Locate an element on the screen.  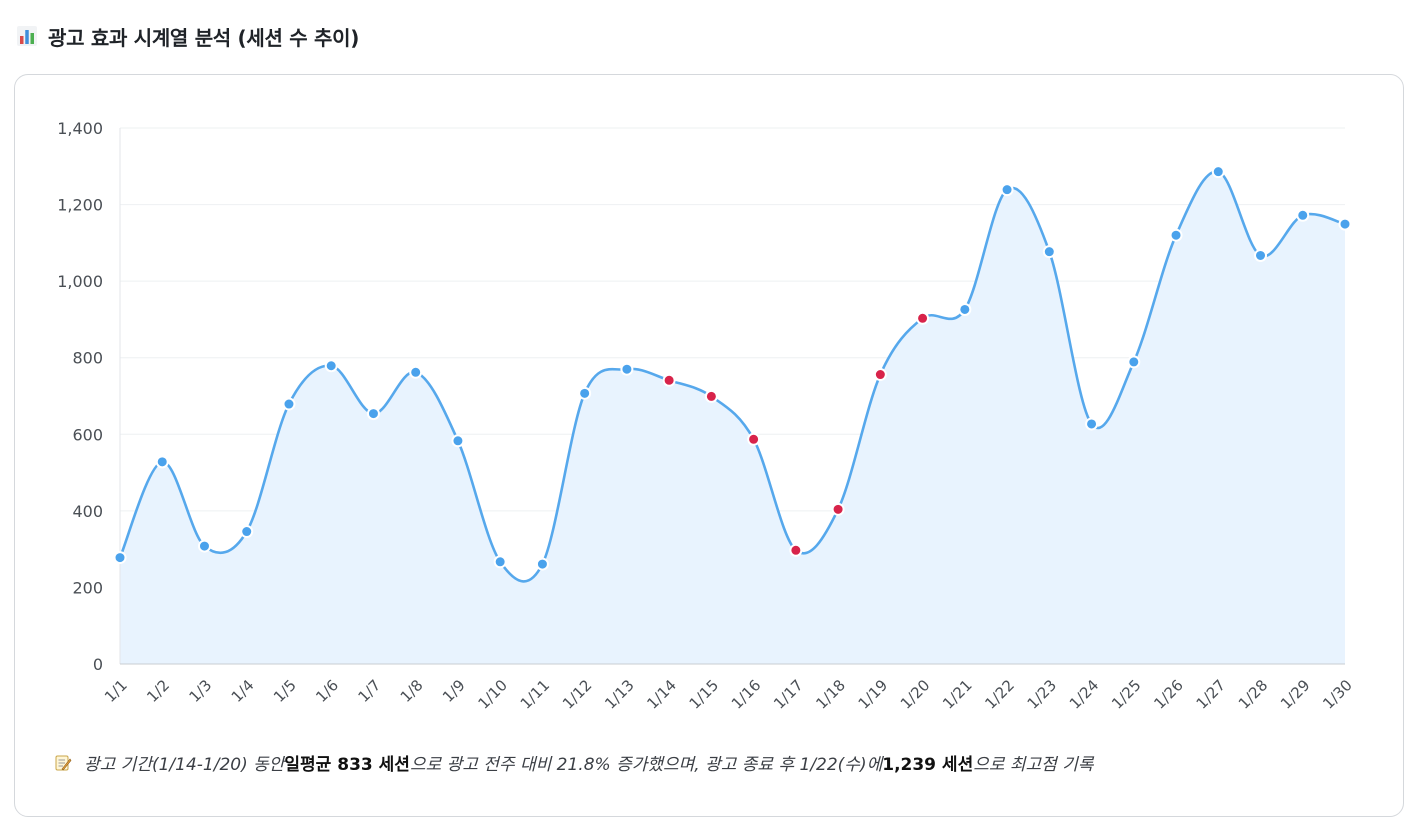
x-tick-label: 1/23 is located at coordinates (1042, 694).